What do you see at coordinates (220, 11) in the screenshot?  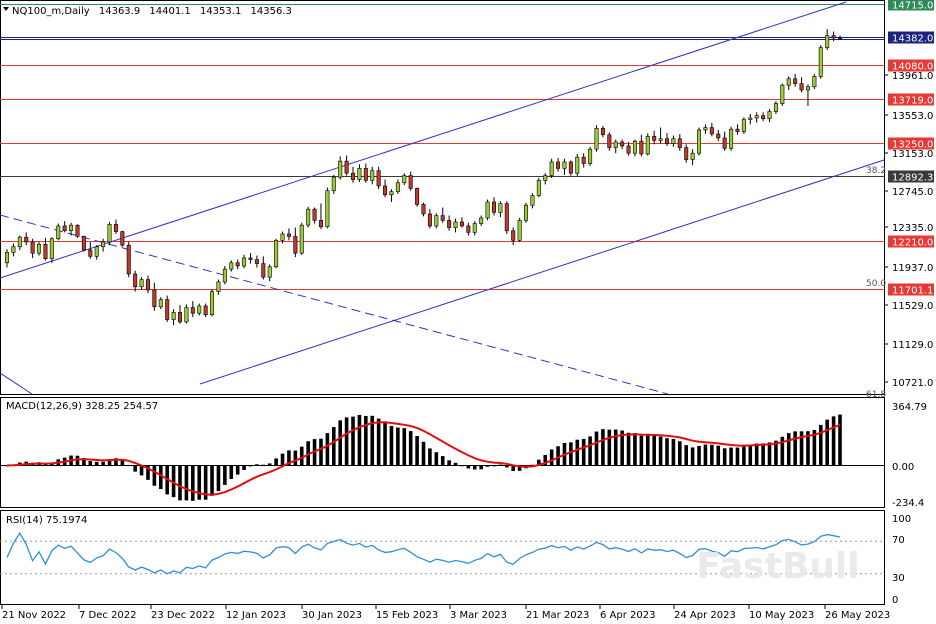 I see `header-low: 14353.1` at bounding box center [220, 11].